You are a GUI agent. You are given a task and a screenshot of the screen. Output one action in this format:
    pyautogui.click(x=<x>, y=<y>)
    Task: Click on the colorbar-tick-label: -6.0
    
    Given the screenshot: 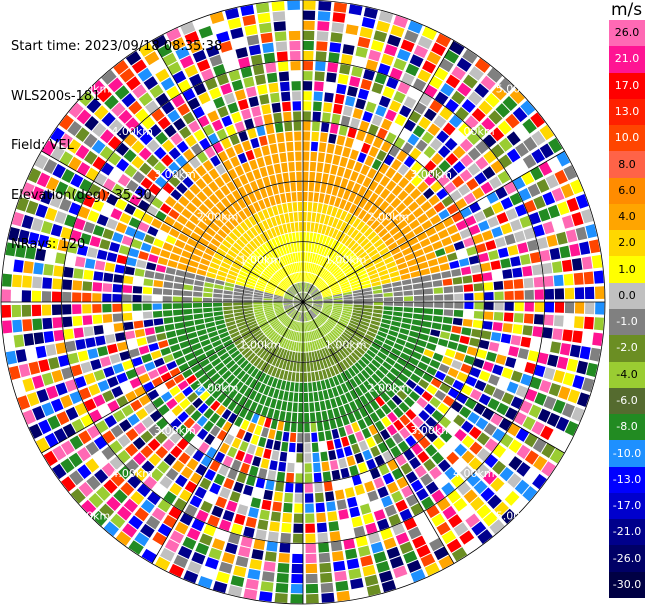 What is the action you would take?
    pyautogui.click(x=627, y=400)
    